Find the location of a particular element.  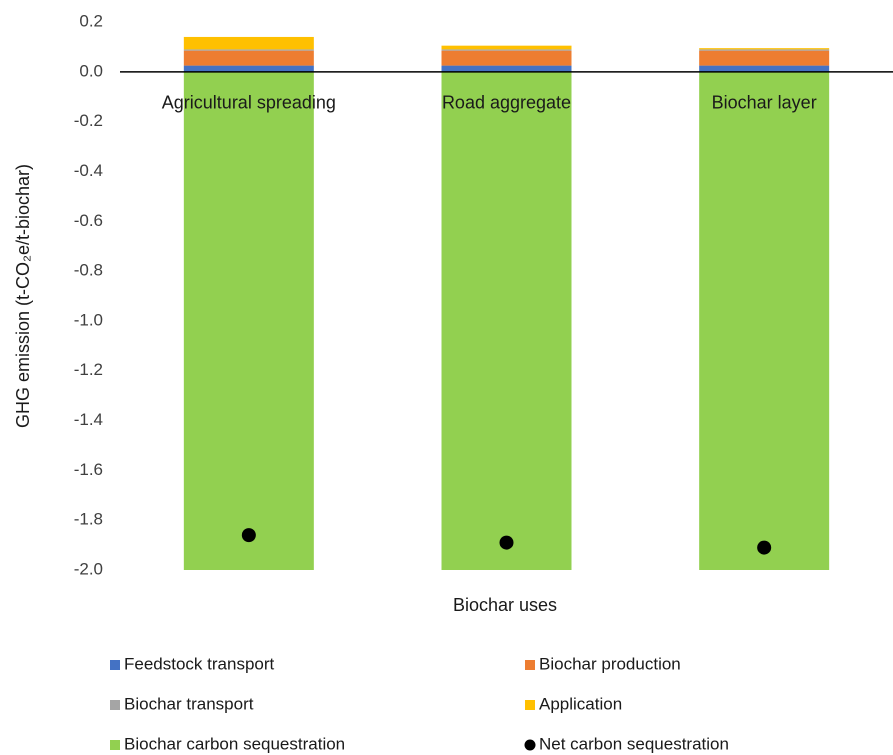

legend-label: Biochar production is located at coordinates (610, 663).